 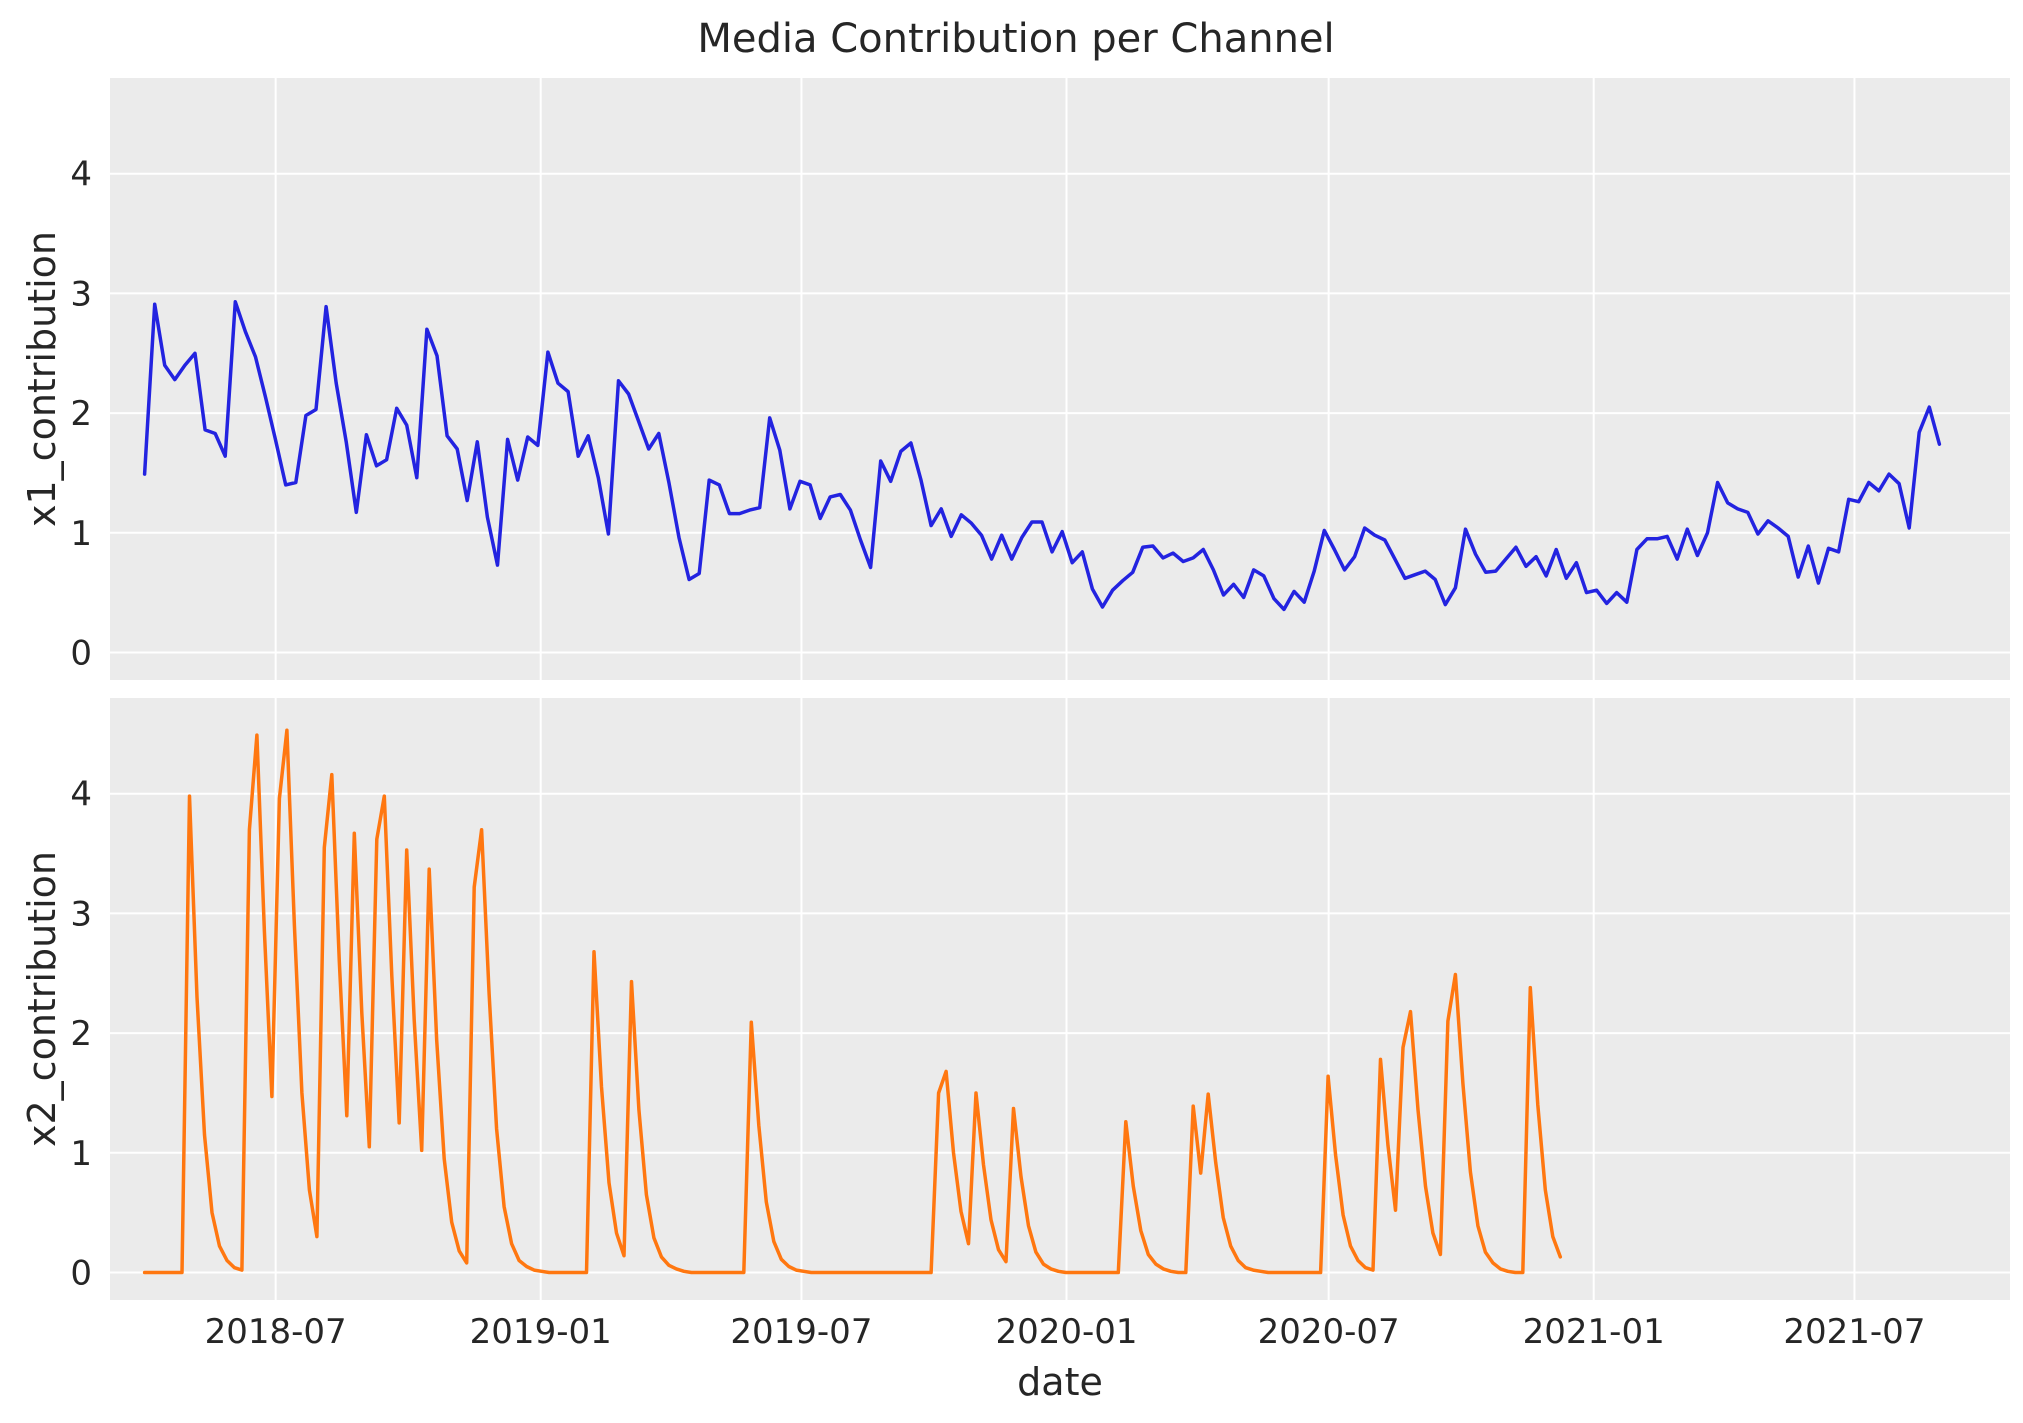 I want to click on x-tick-label: 2020-01, so click(x=1066, y=1332).